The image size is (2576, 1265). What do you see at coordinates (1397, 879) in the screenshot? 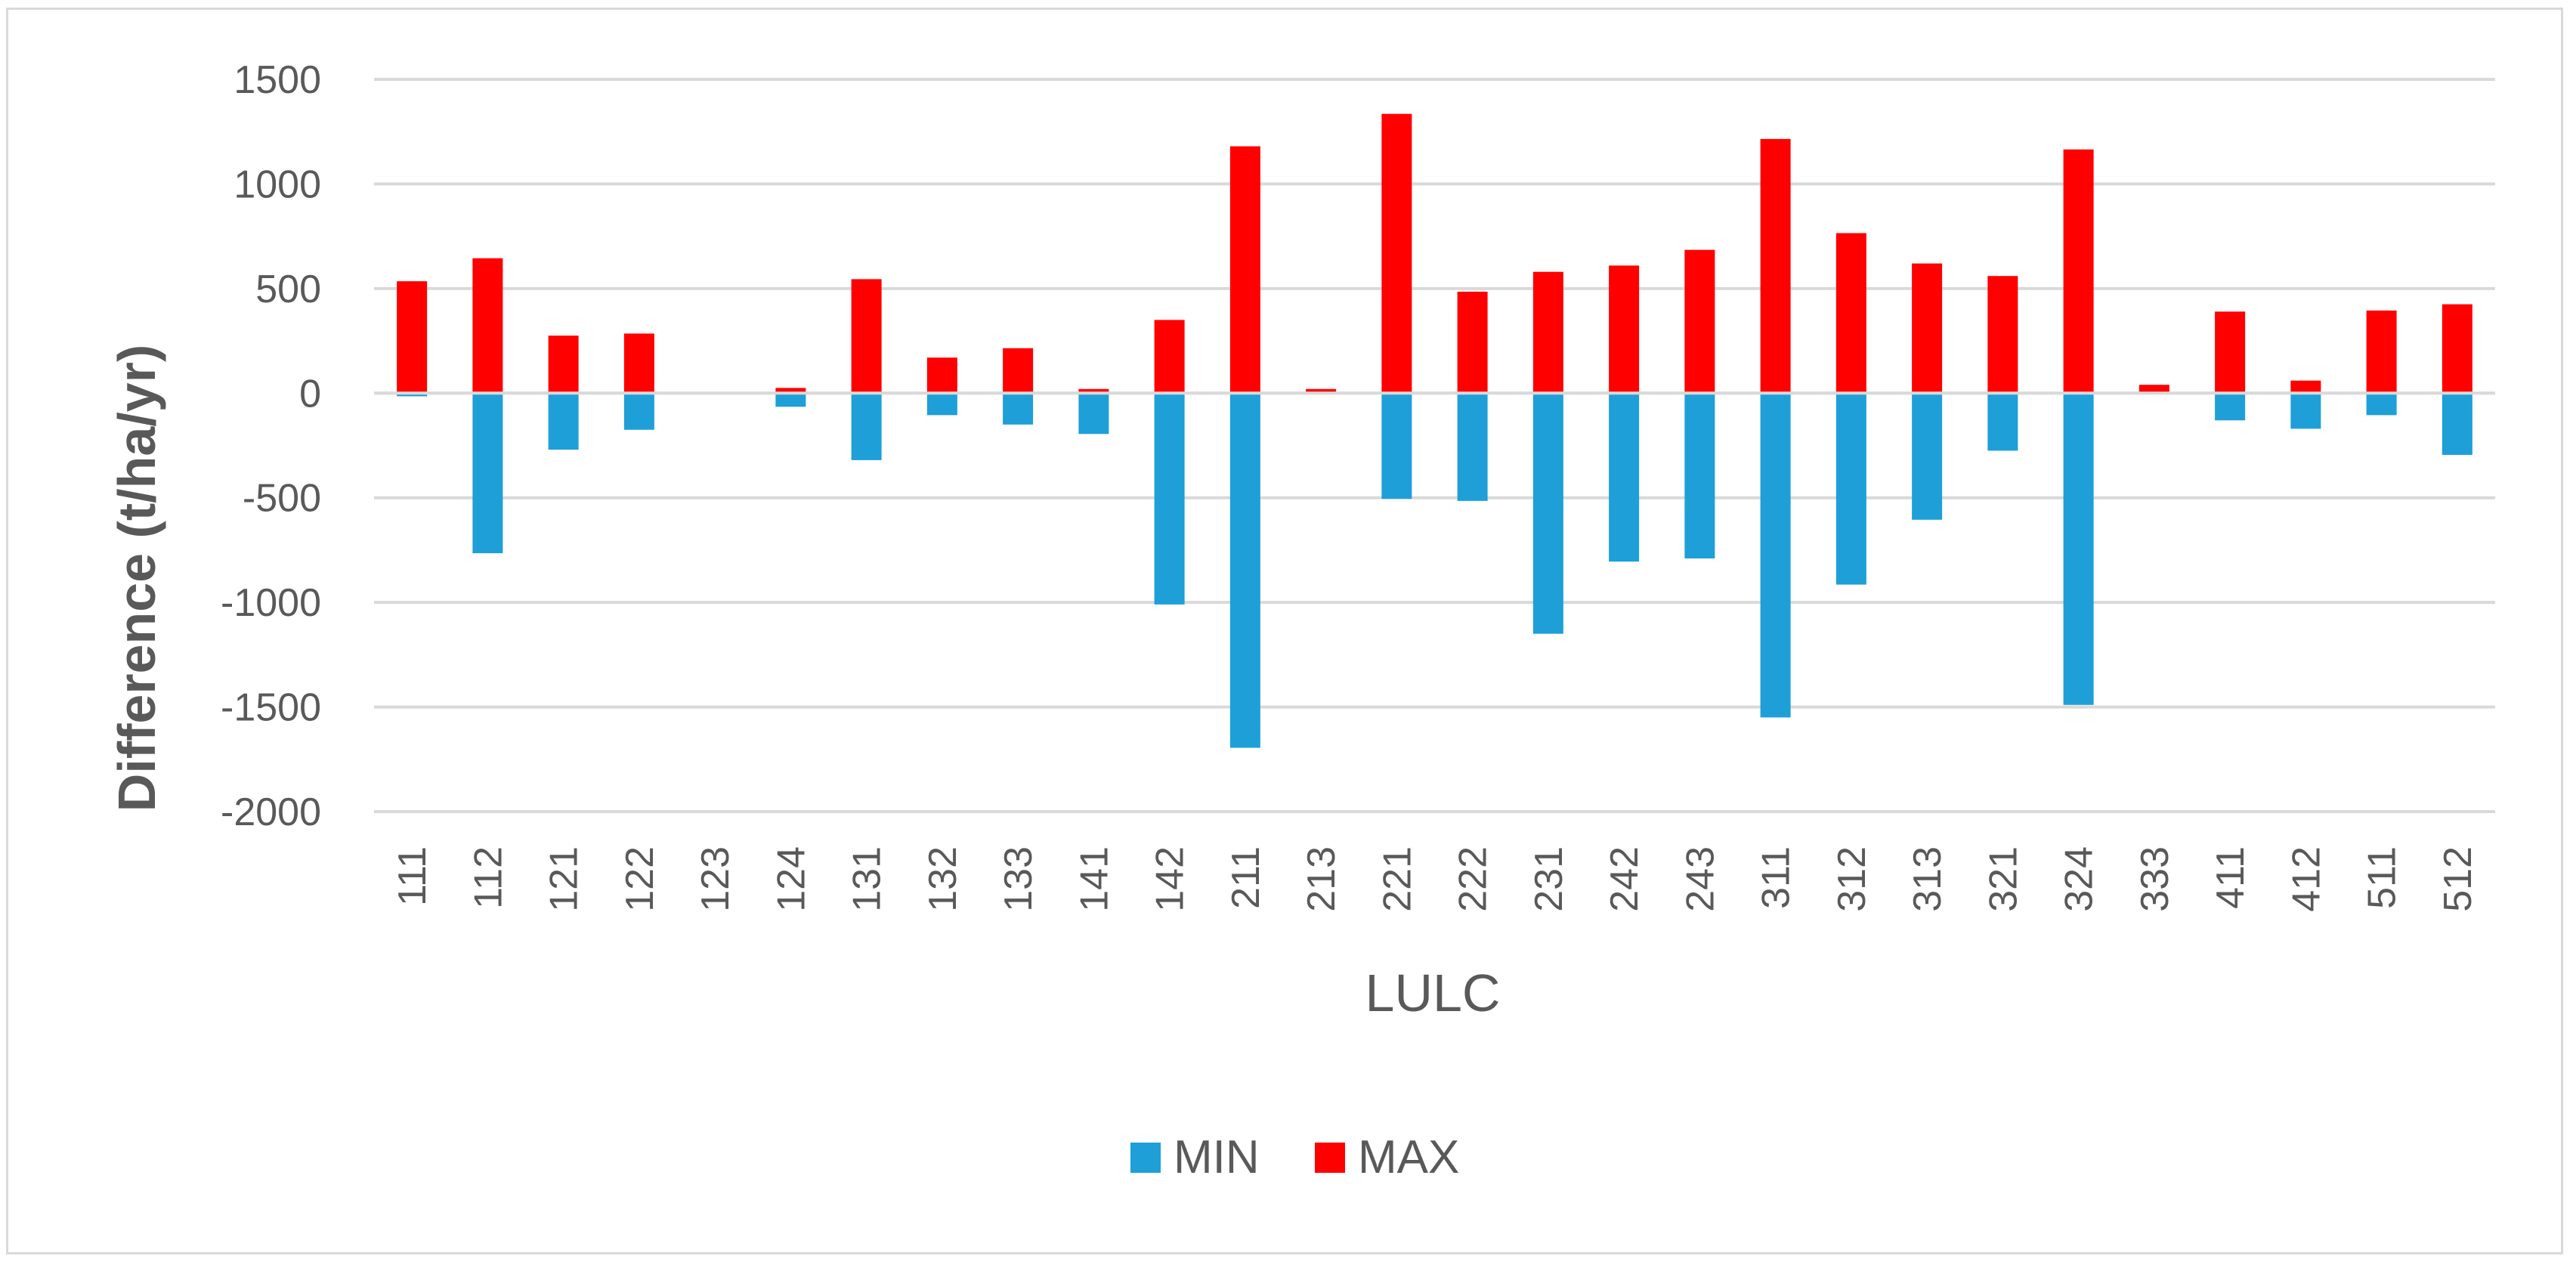
I see `x-tick-label: 221` at bounding box center [1397, 879].